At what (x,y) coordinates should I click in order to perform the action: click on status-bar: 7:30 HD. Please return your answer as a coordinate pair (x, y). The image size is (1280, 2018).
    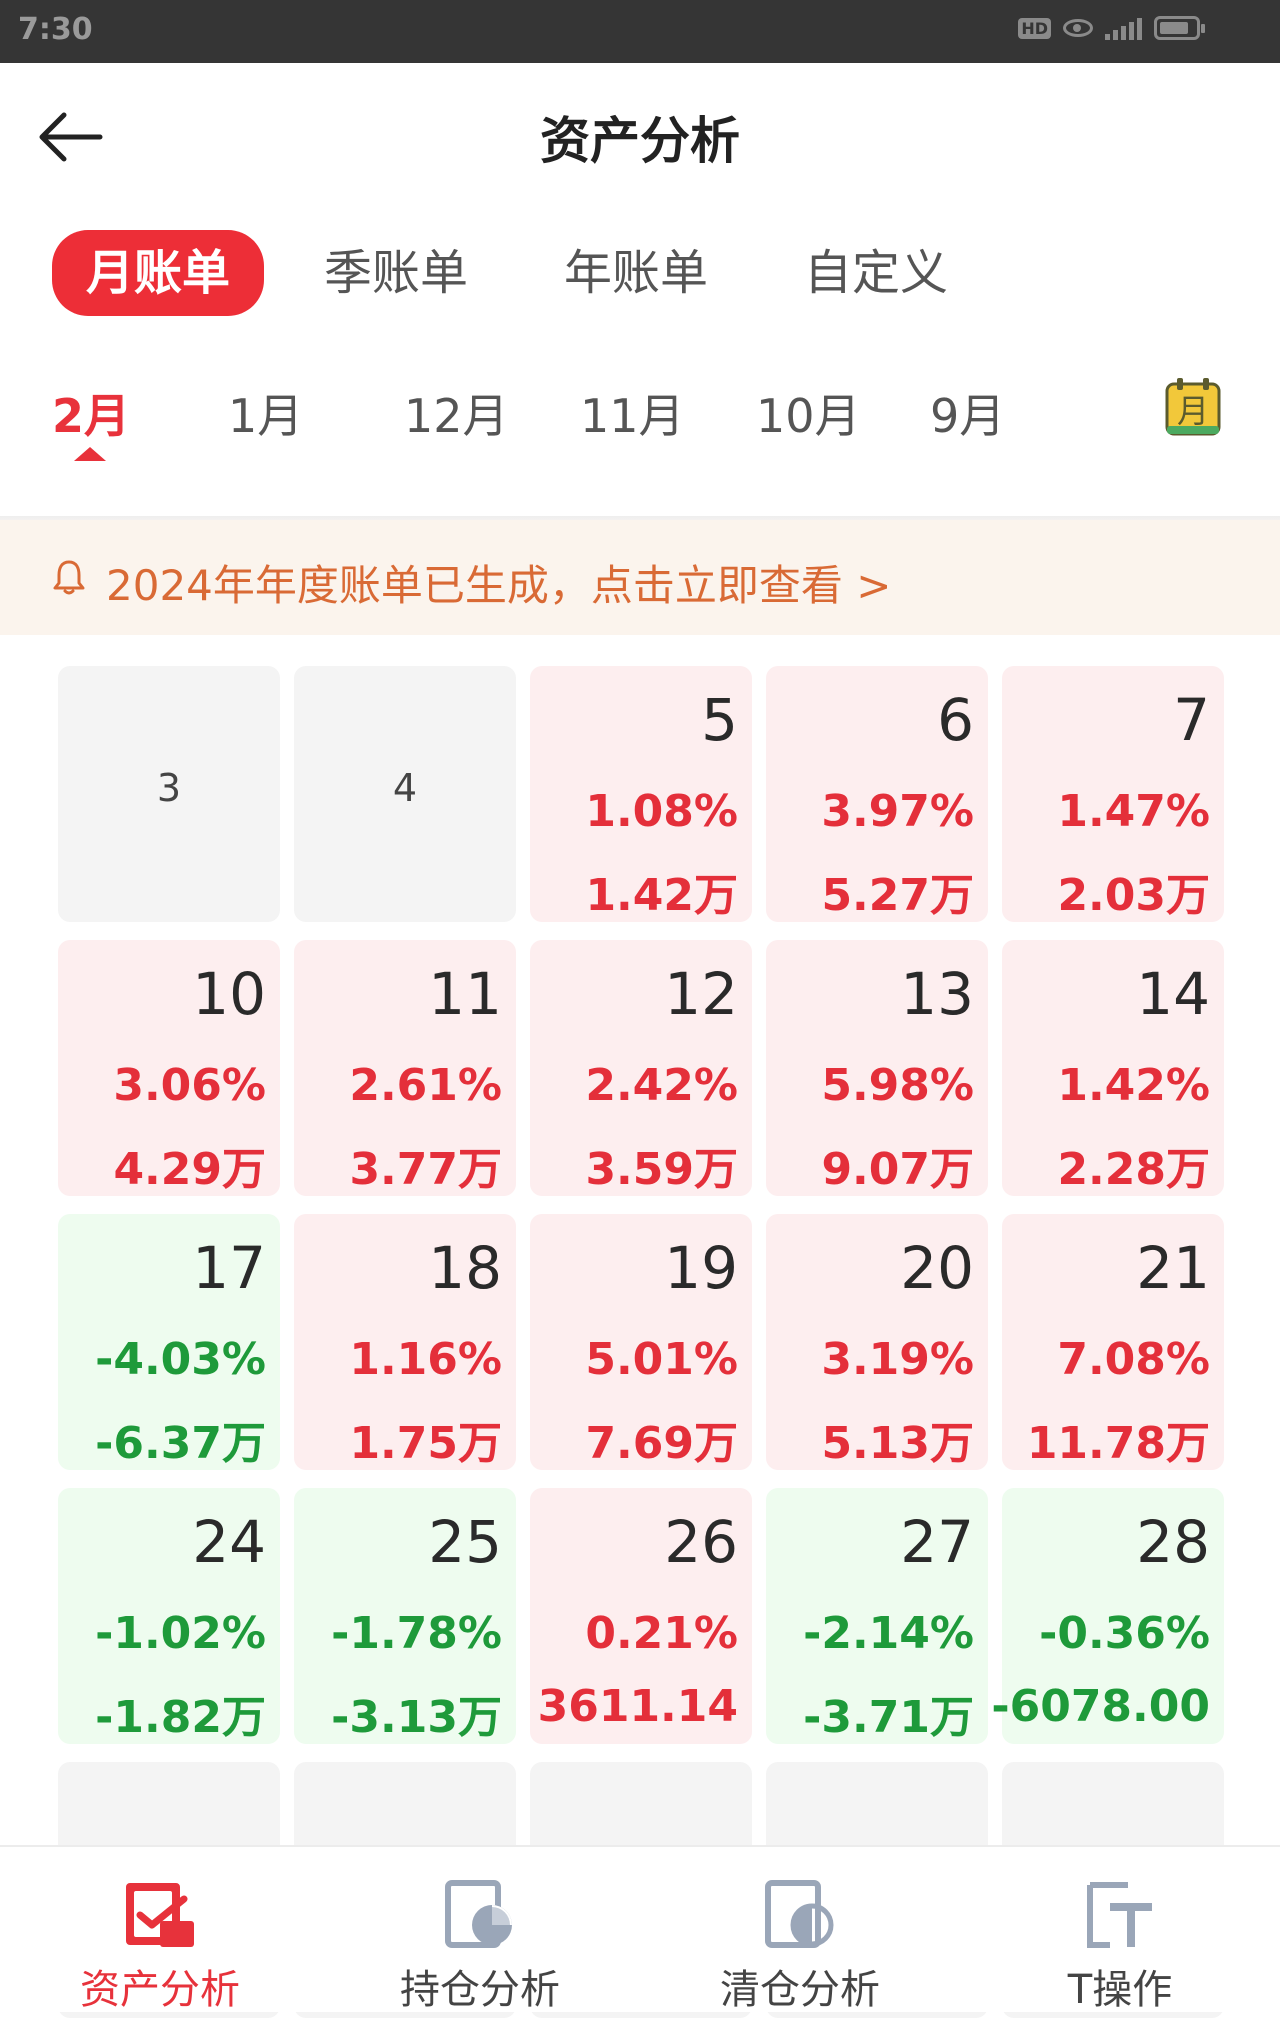
    Looking at the image, I should click on (640, 31).